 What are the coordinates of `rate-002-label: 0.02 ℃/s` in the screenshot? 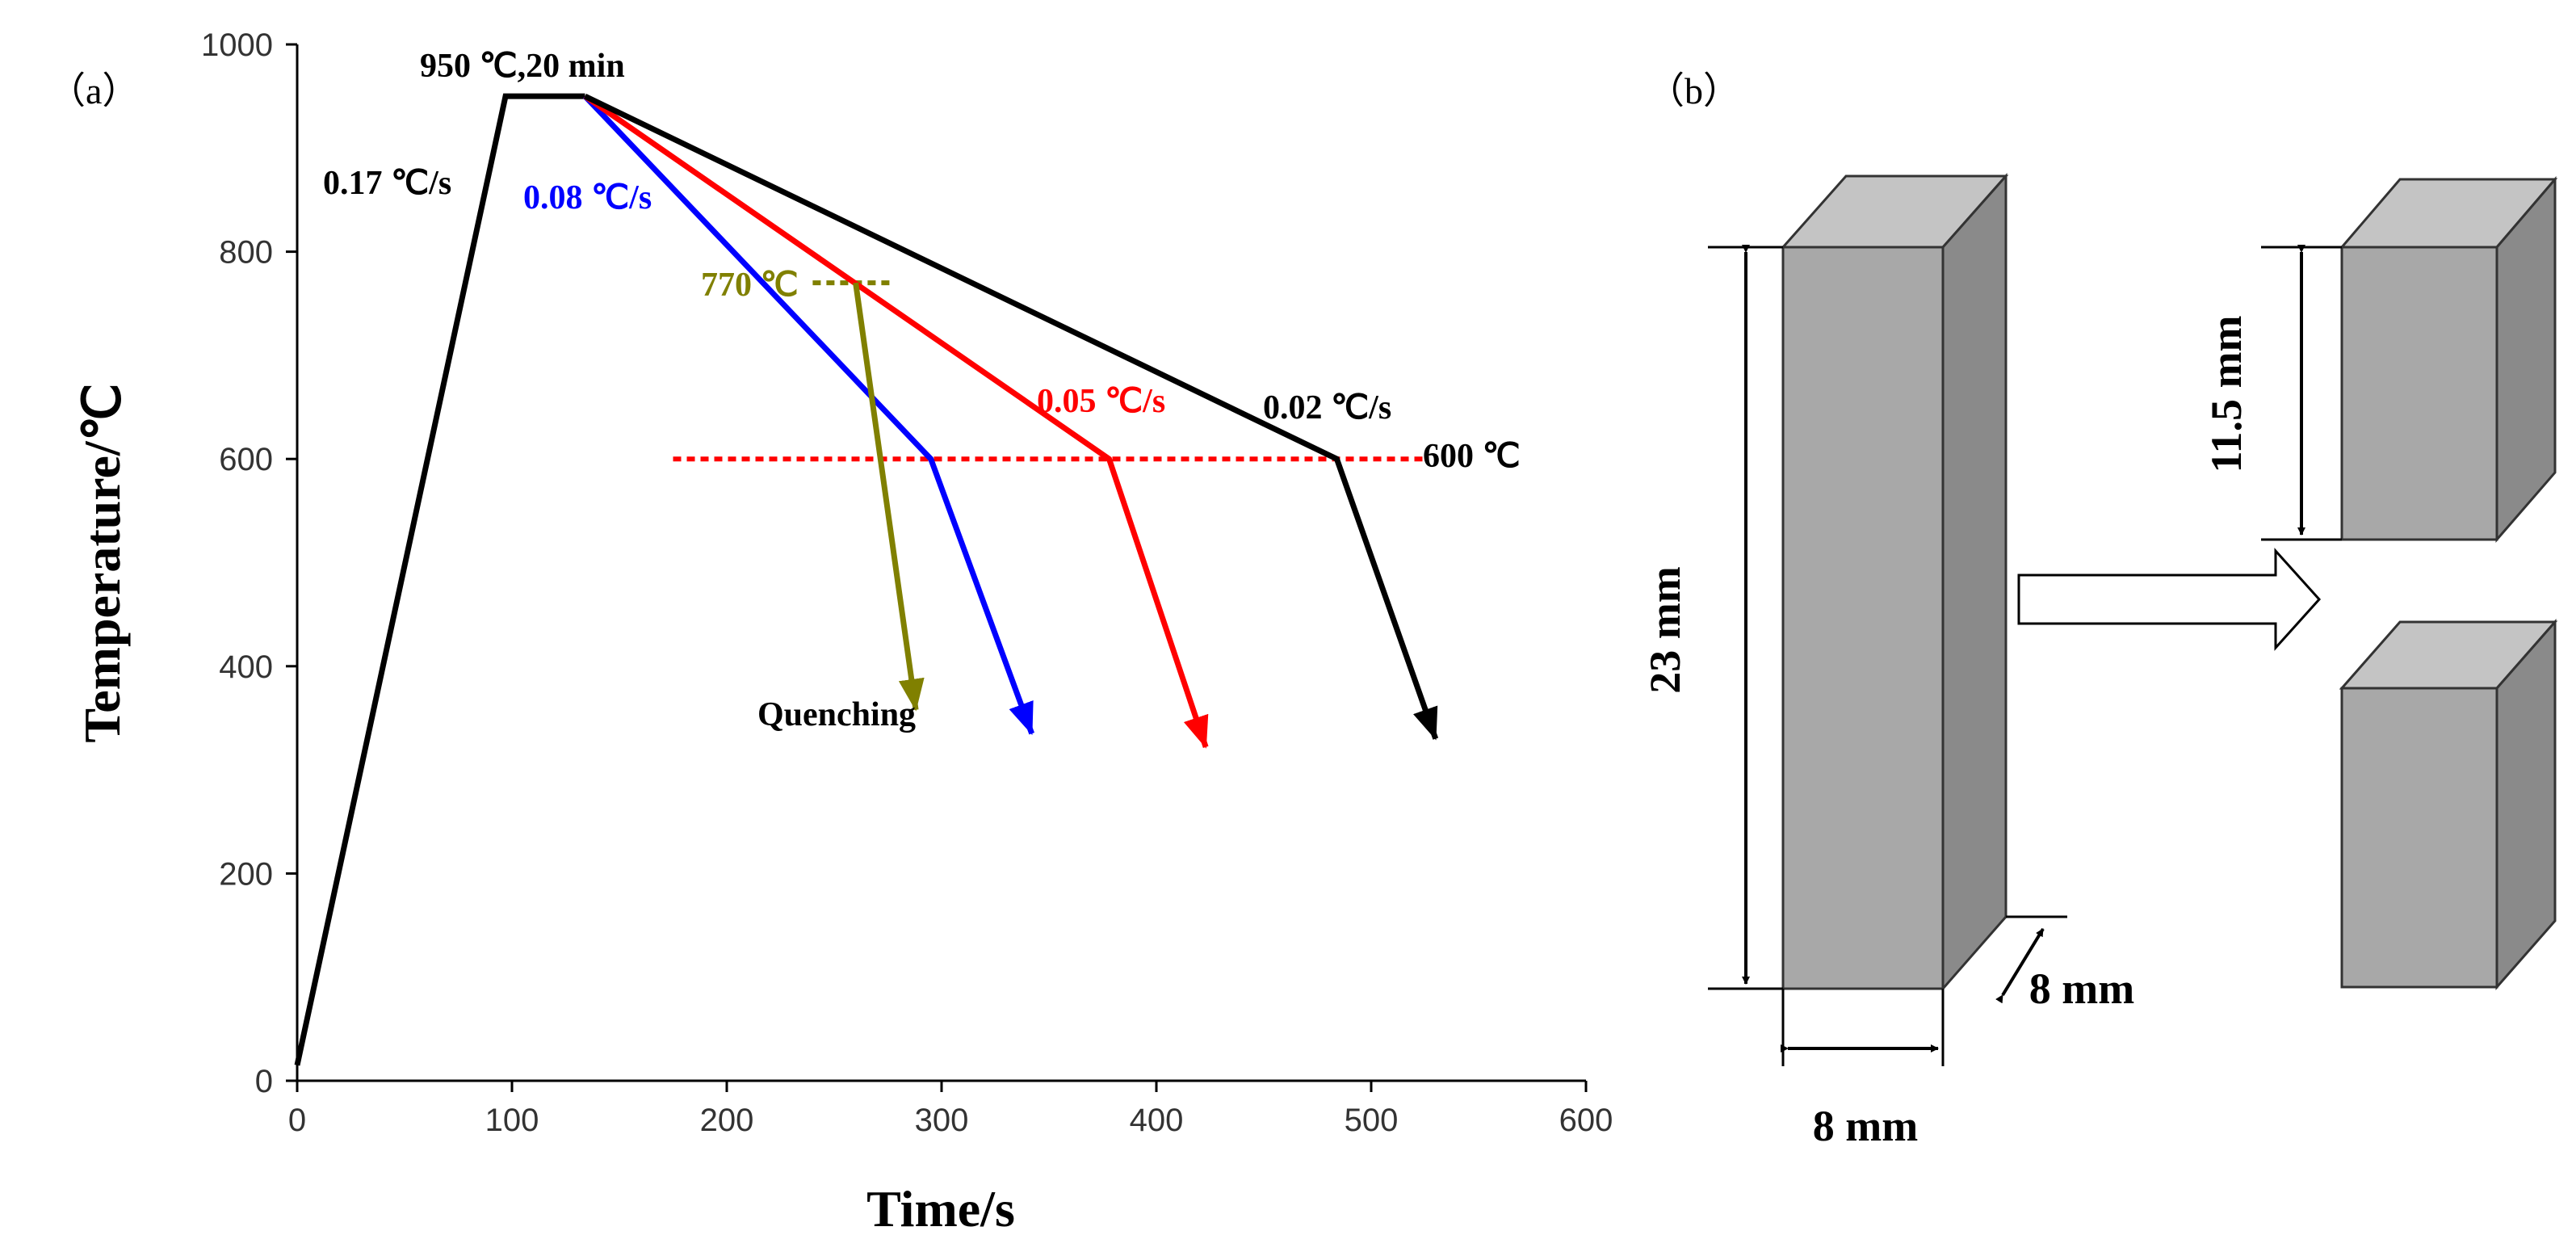 It's located at (1327, 407).